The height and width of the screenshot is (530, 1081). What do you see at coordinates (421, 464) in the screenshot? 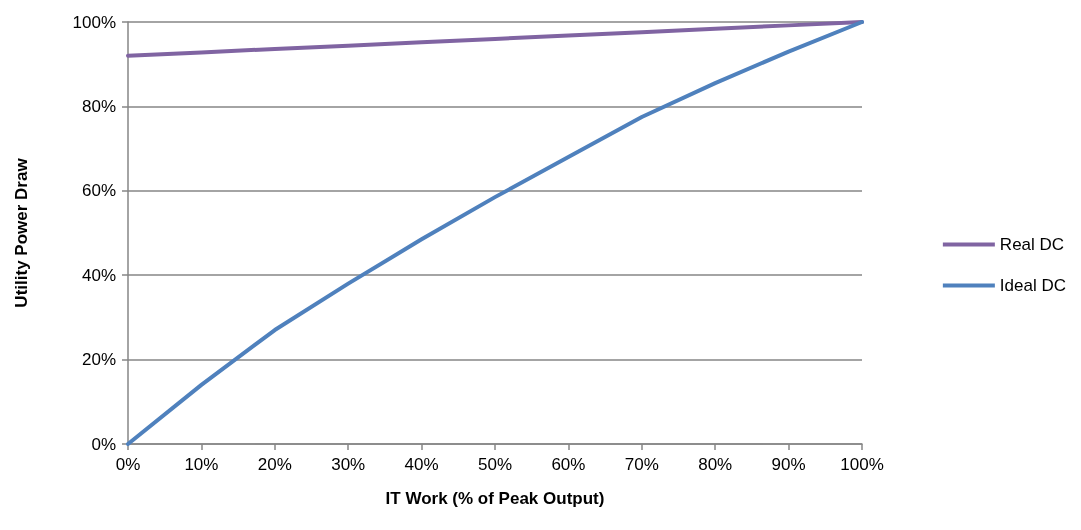
I see `x-tick-label: 40%` at bounding box center [421, 464].